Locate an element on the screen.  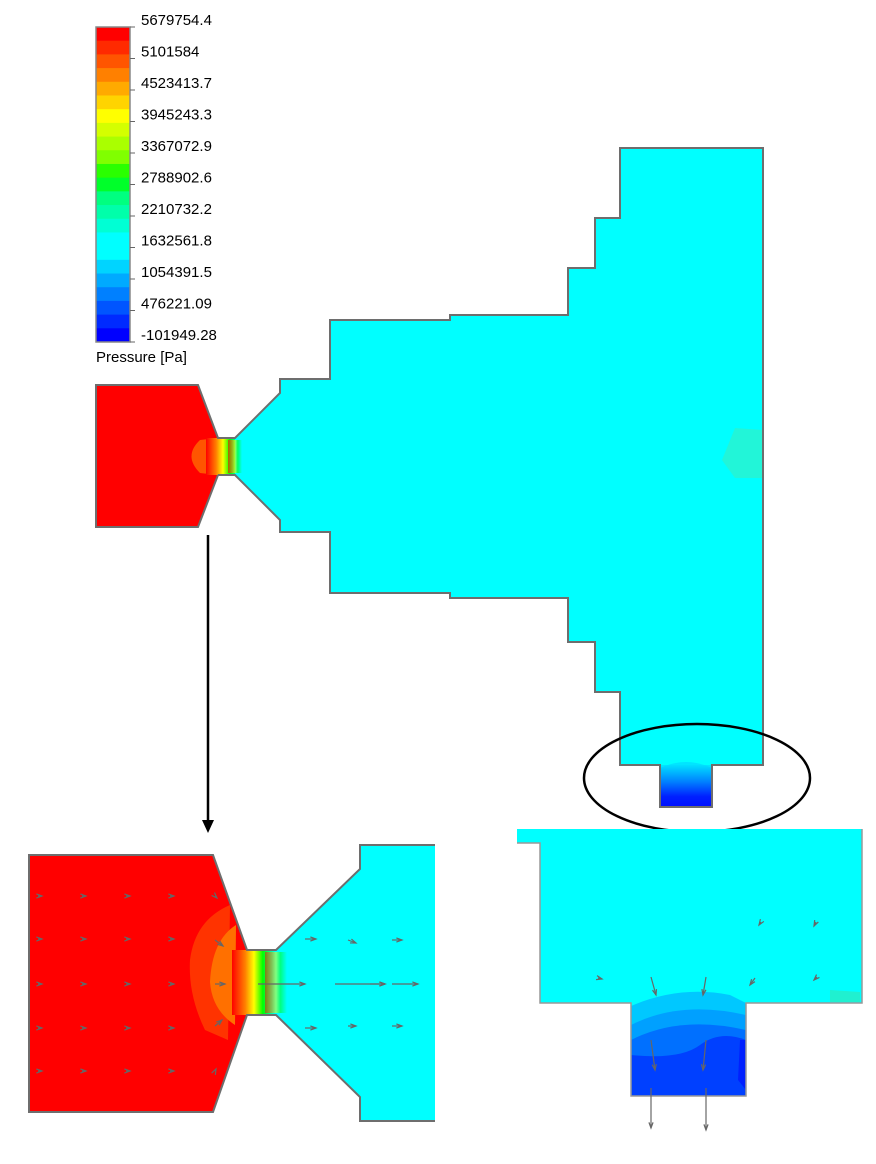
legend-tick-label: 2788902.6 is located at coordinates (176, 178).